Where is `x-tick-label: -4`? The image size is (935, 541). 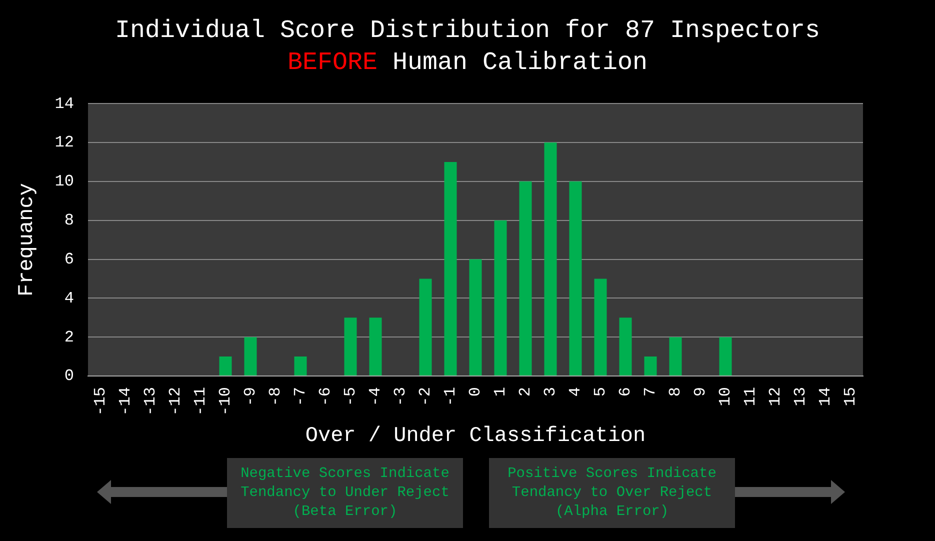
x-tick-label: -4 is located at coordinates (375, 396).